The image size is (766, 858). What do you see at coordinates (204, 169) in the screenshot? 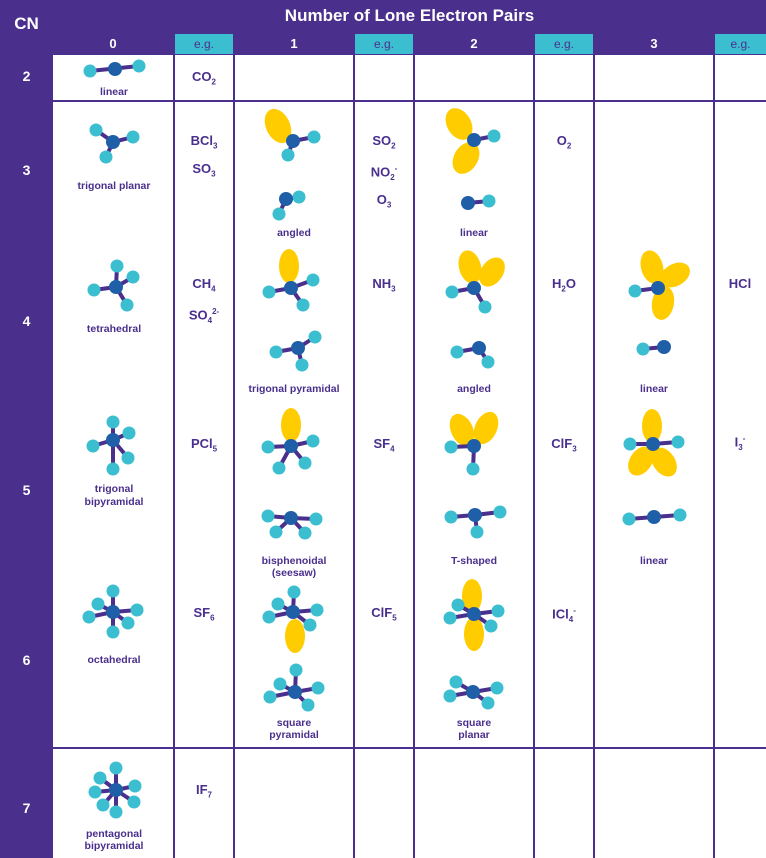
I see `example-formula: SO3` at bounding box center [204, 169].